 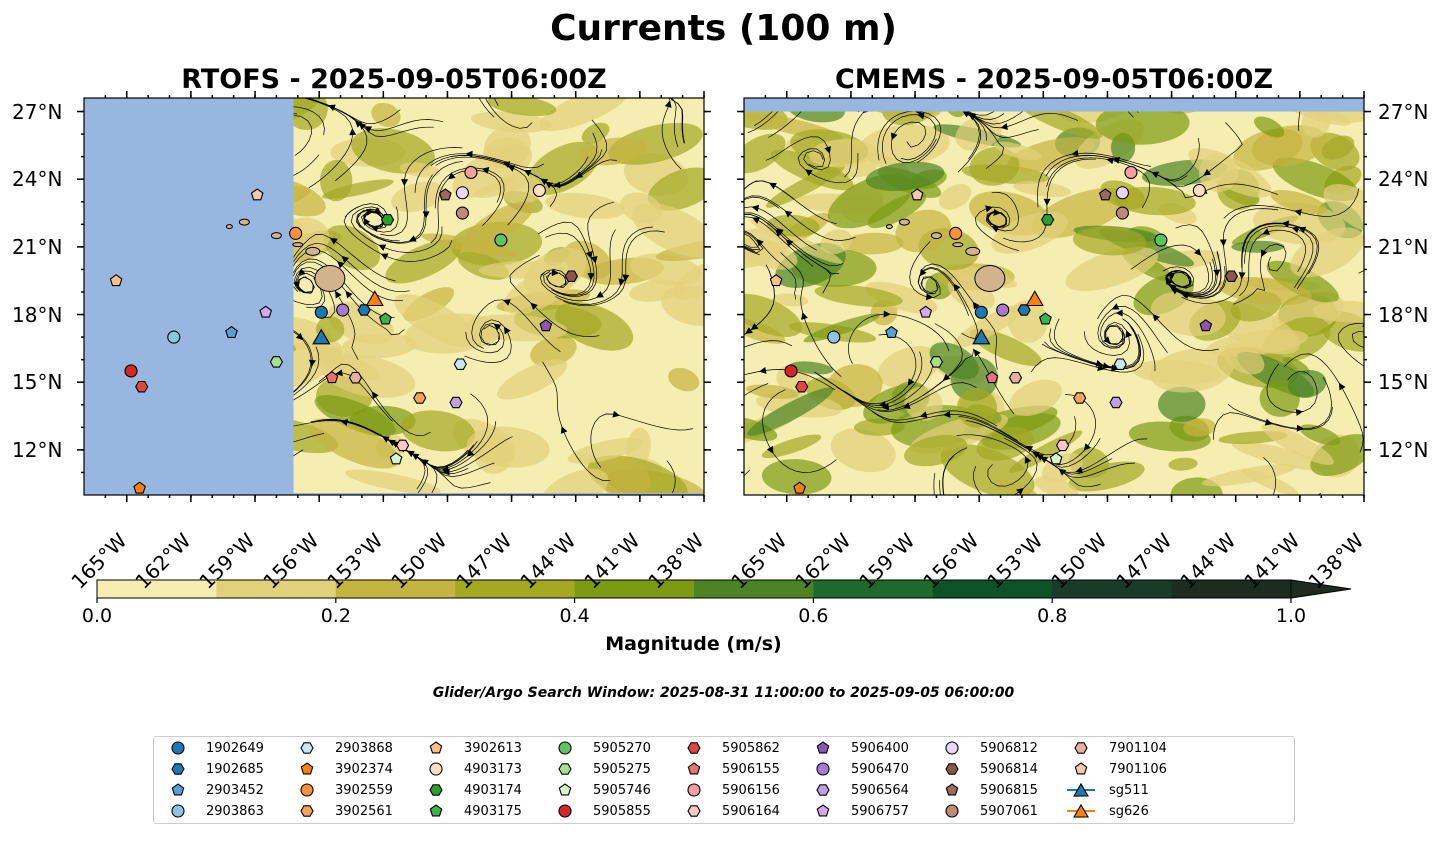 What do you see at coordinates (813, 616) in the screenshot?
I see `colorbar-tick-label: 0.6` at bounding box center [813, 616].